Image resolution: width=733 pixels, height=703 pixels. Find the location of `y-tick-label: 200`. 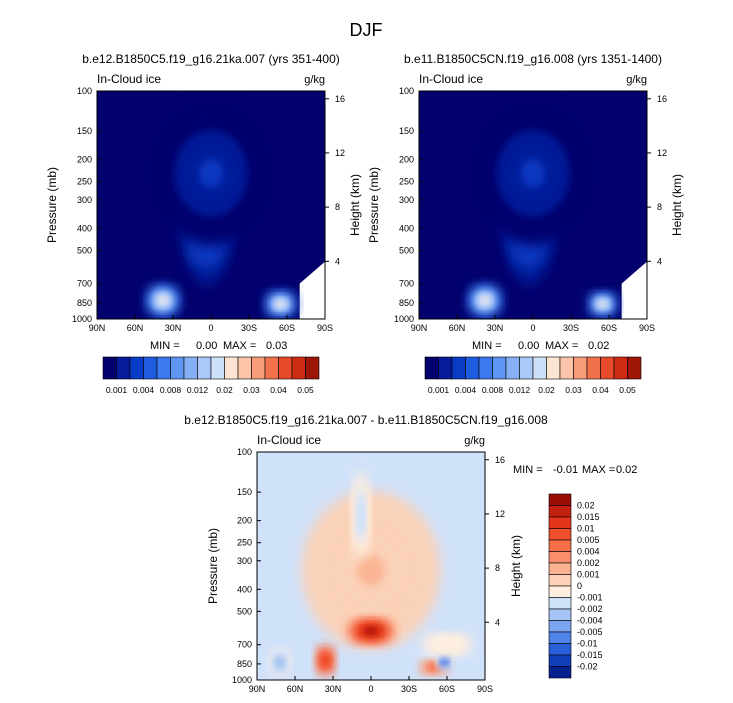

y-tick-label: 200 is located at coordinates (244, 521).